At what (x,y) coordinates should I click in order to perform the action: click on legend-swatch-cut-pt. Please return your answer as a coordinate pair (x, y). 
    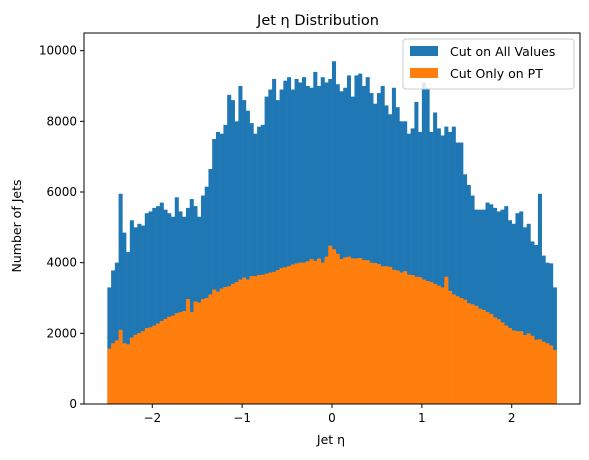
    Looking at the image, I should click on (424, 73).